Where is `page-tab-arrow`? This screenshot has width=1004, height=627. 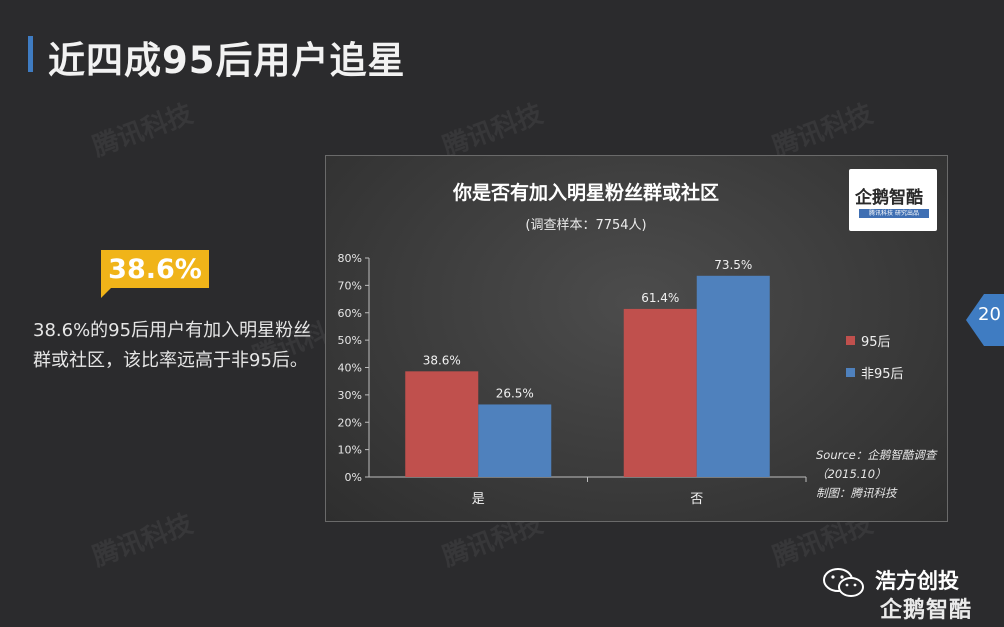
page-tab-arrow is located at coordinates (975, 320).